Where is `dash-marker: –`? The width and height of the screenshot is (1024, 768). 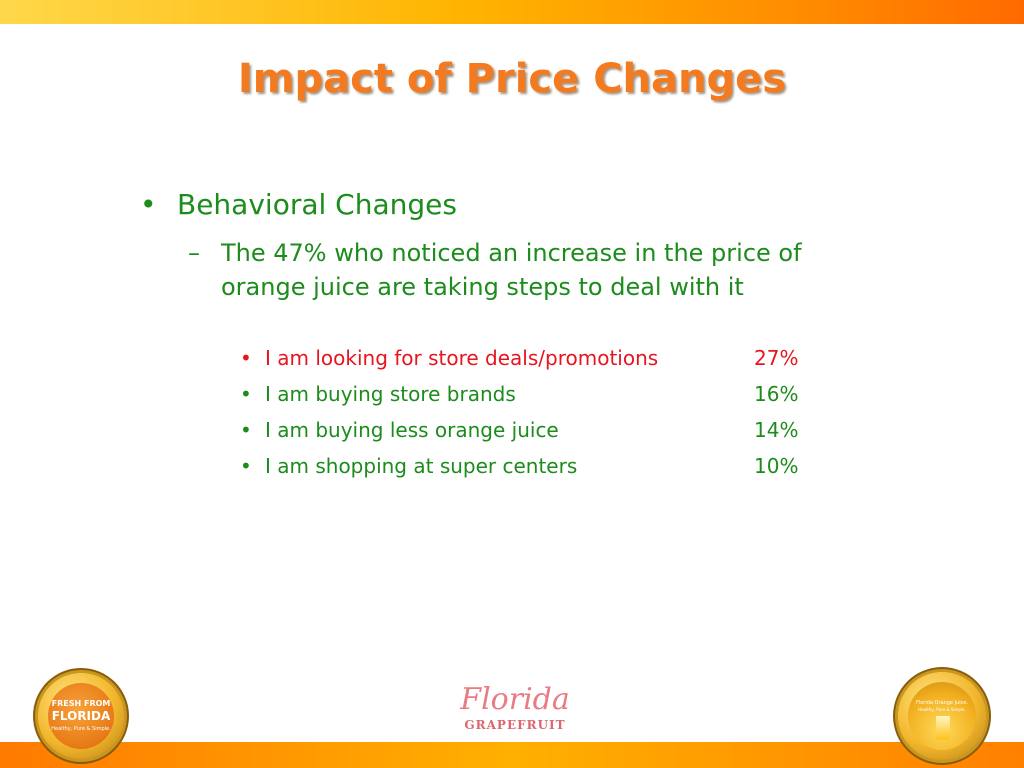 dash-marker: – is located at coordinates (194, 253).